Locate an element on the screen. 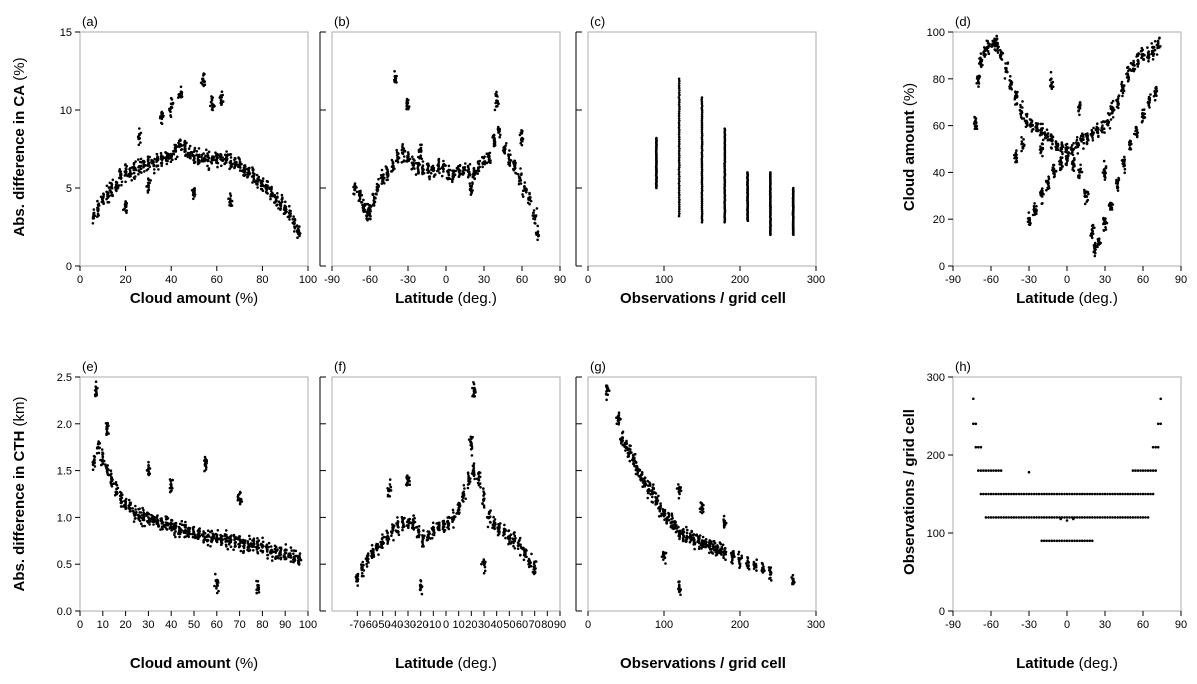 The height and width of the screenshot is (684, 1197). y-tick-label: 2.0 is located at coordinates (64, 425).